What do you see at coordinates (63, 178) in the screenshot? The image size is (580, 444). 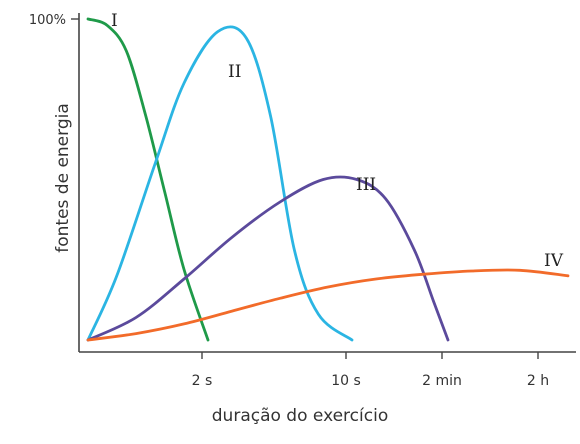 I see `y-axis-title: fontes de energia` at bounding box center [63, 178].